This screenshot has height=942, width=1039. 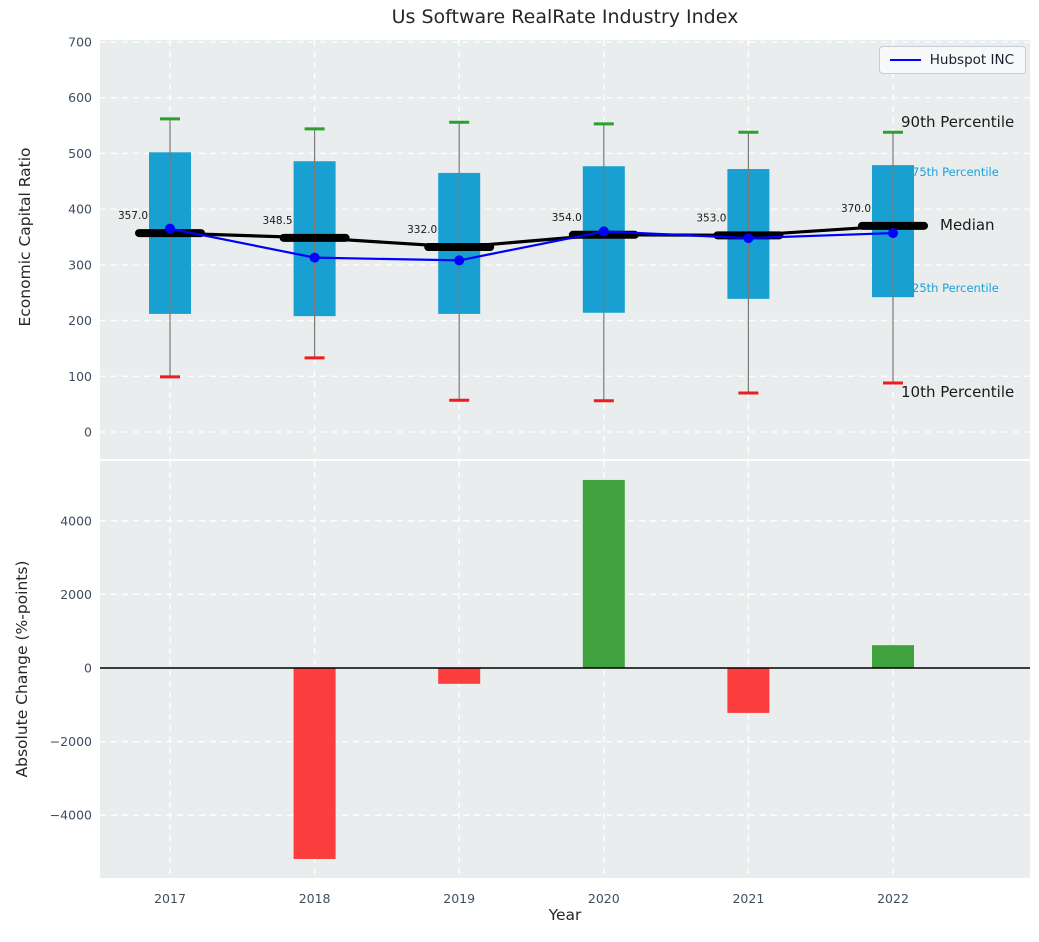 I want to click on top-y-tick-600: 600, so click(x=80, y=97).